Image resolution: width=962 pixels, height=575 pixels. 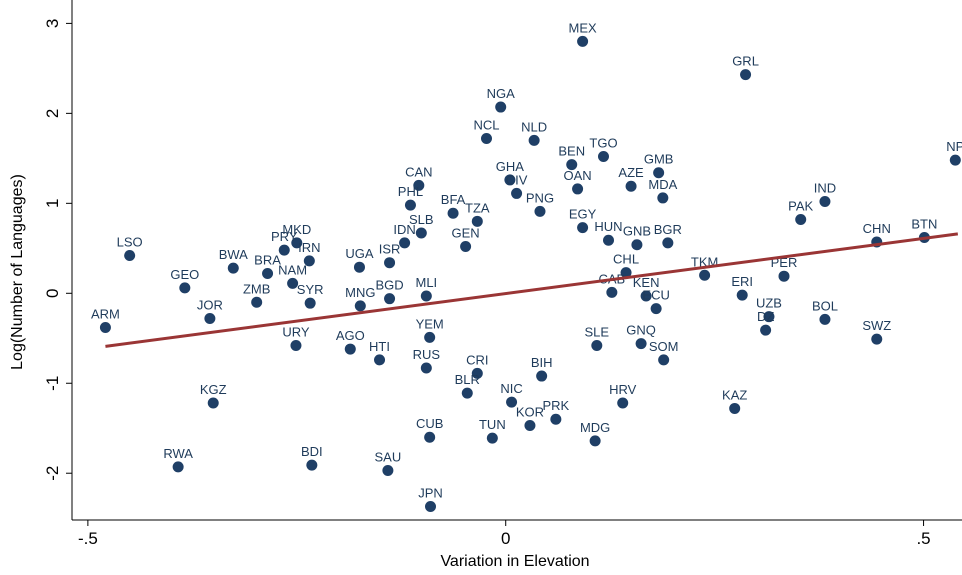 I want to click on y-tick-label: 0, so click(x=52, y=293).